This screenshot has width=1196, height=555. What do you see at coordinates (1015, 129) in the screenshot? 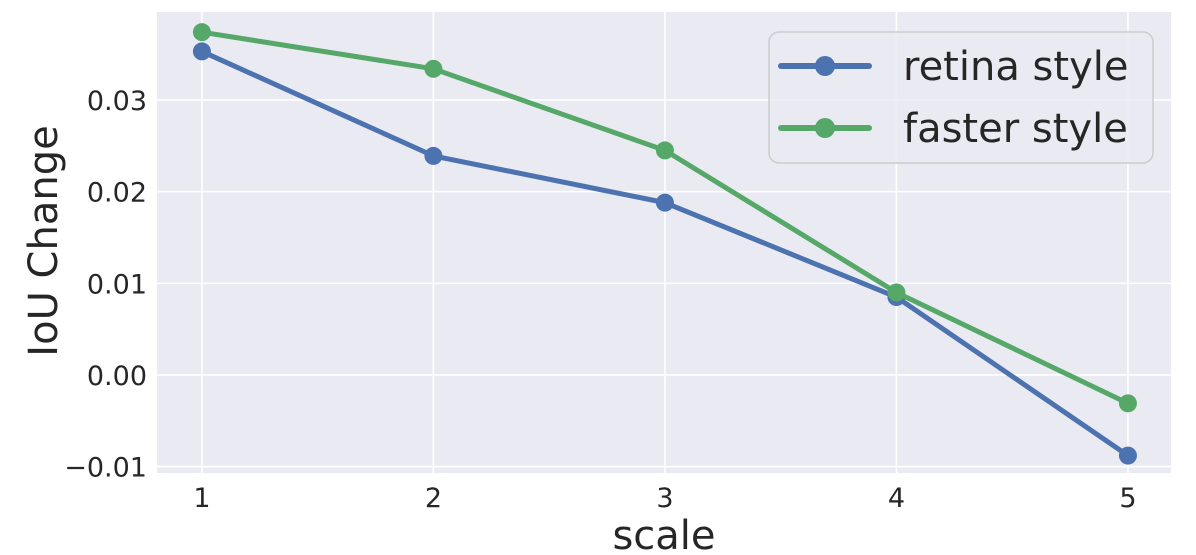
I see `legend-label-1: faster style` at bounding box center [1015, 129].